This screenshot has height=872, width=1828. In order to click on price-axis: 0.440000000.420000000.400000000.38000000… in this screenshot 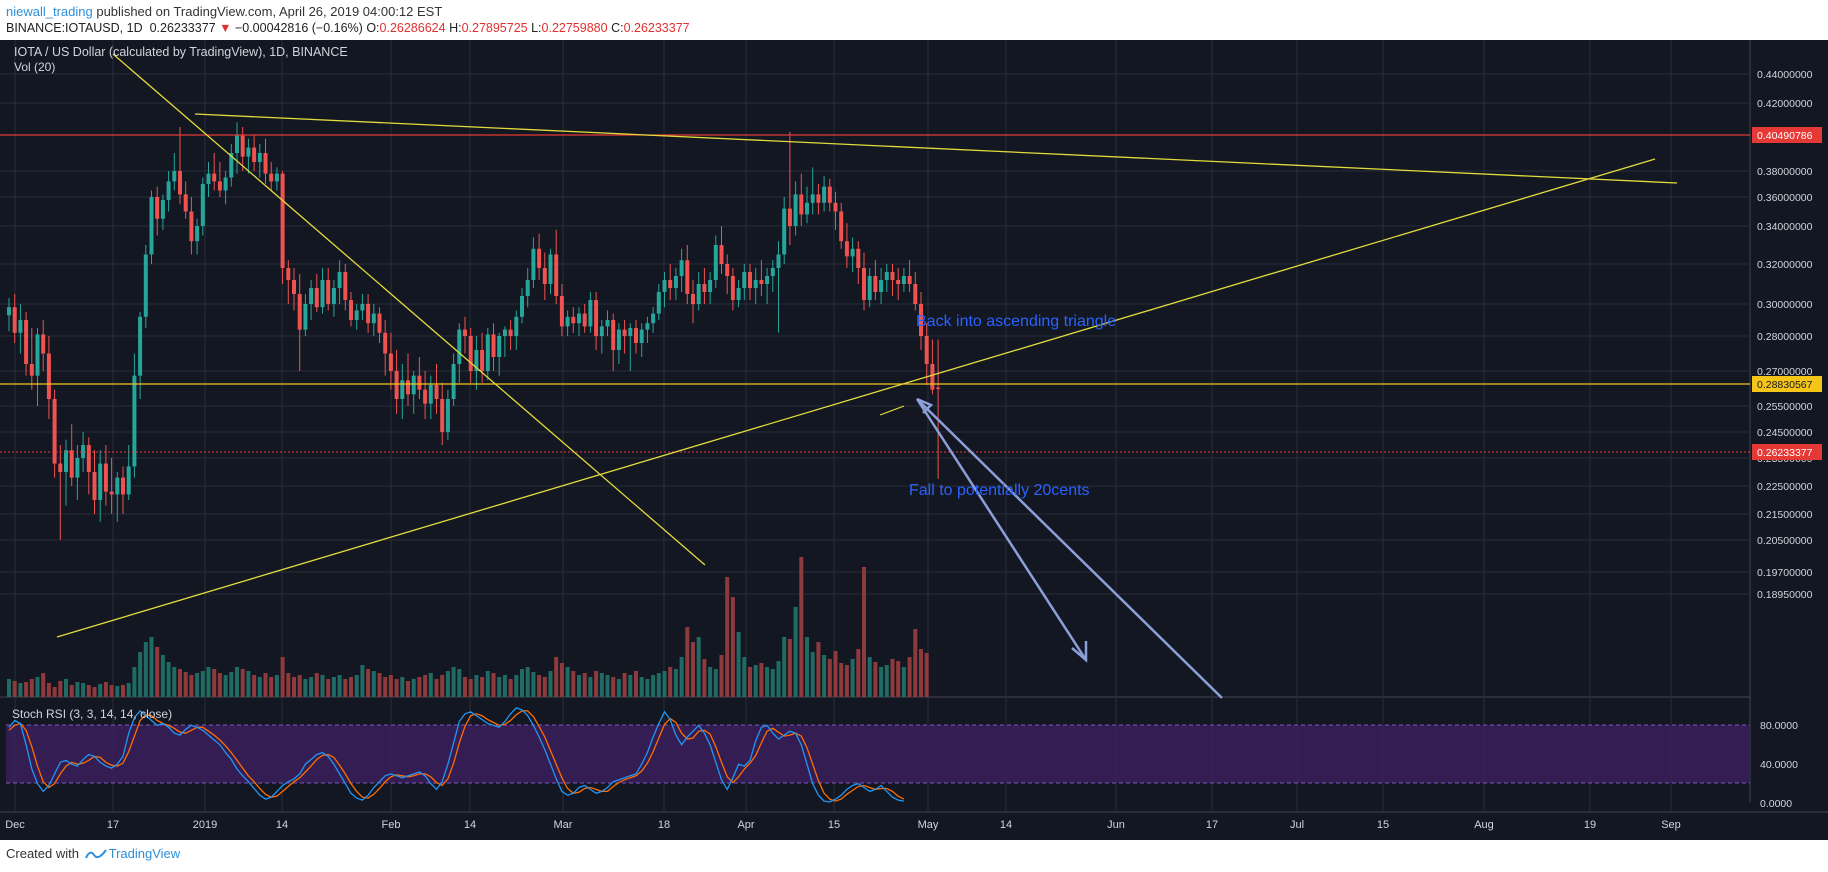, I will do `click(1787, 335)`.